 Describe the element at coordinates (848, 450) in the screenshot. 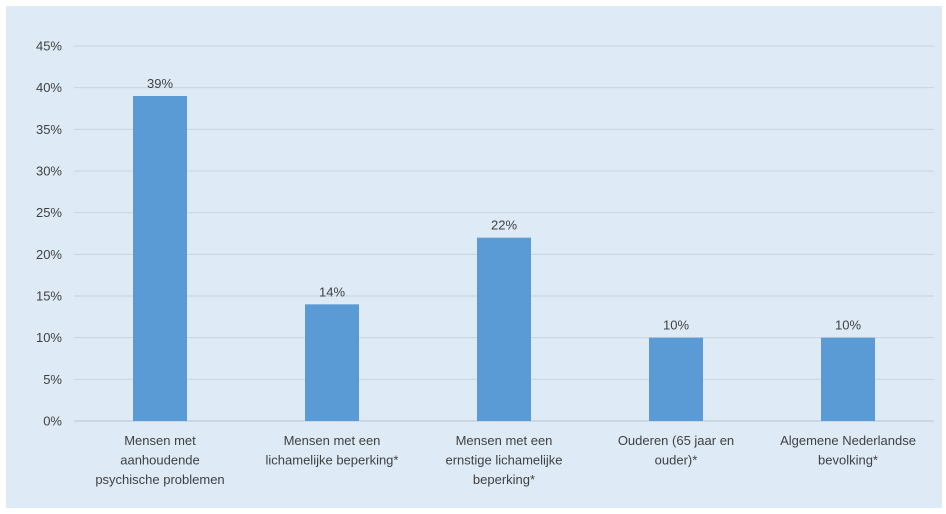

I see `x-category-label: Algemene Nederlandse bevolking*` at that location.